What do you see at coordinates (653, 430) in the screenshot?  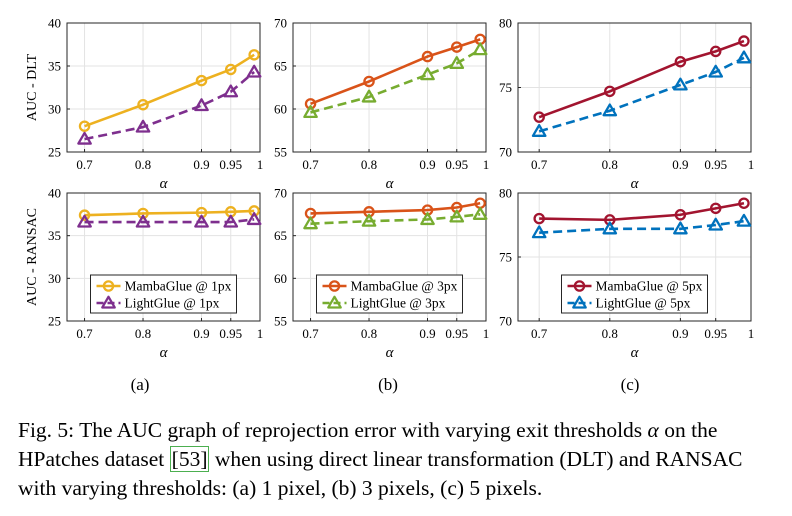 I see `caption-alpha: α` at bounding box center [653, 430].